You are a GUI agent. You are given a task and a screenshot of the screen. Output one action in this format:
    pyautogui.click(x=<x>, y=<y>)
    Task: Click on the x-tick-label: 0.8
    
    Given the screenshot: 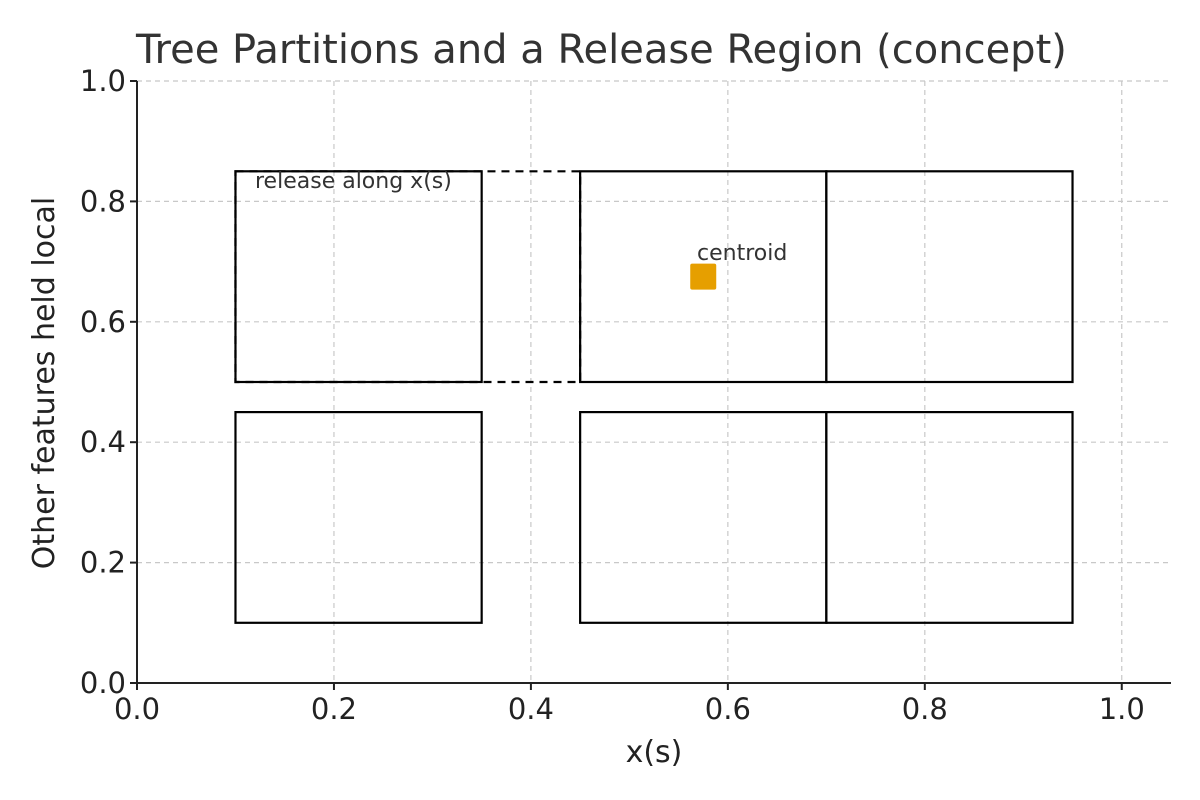 What is the action you would take?
    pyautogui.click(x=925, y=709)
    